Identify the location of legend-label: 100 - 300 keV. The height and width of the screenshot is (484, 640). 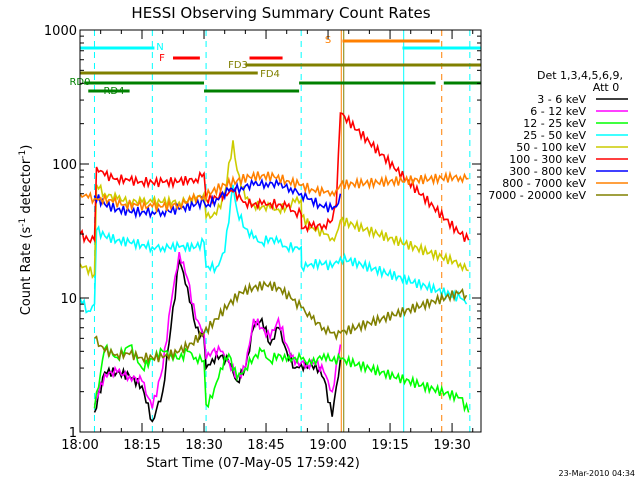
(547, 159).